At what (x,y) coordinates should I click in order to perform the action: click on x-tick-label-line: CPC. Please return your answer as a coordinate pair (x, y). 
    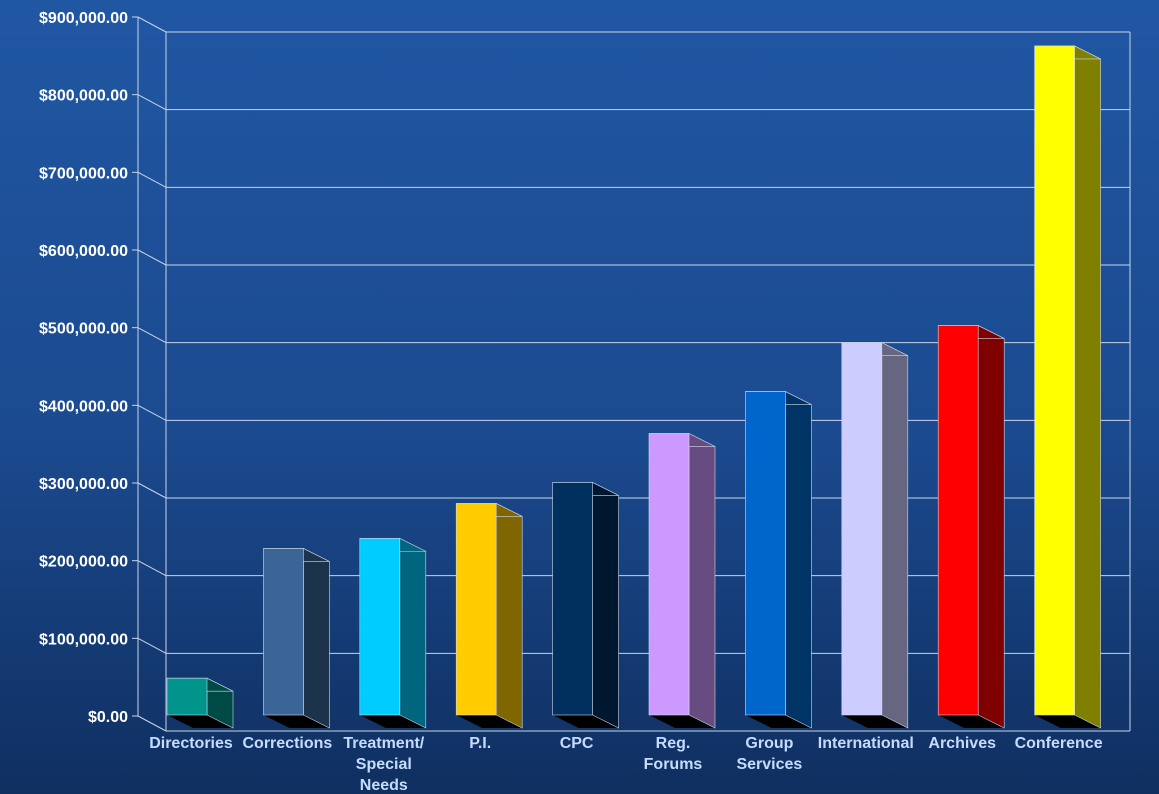
    Looking at the image, I should click on (577, 743).